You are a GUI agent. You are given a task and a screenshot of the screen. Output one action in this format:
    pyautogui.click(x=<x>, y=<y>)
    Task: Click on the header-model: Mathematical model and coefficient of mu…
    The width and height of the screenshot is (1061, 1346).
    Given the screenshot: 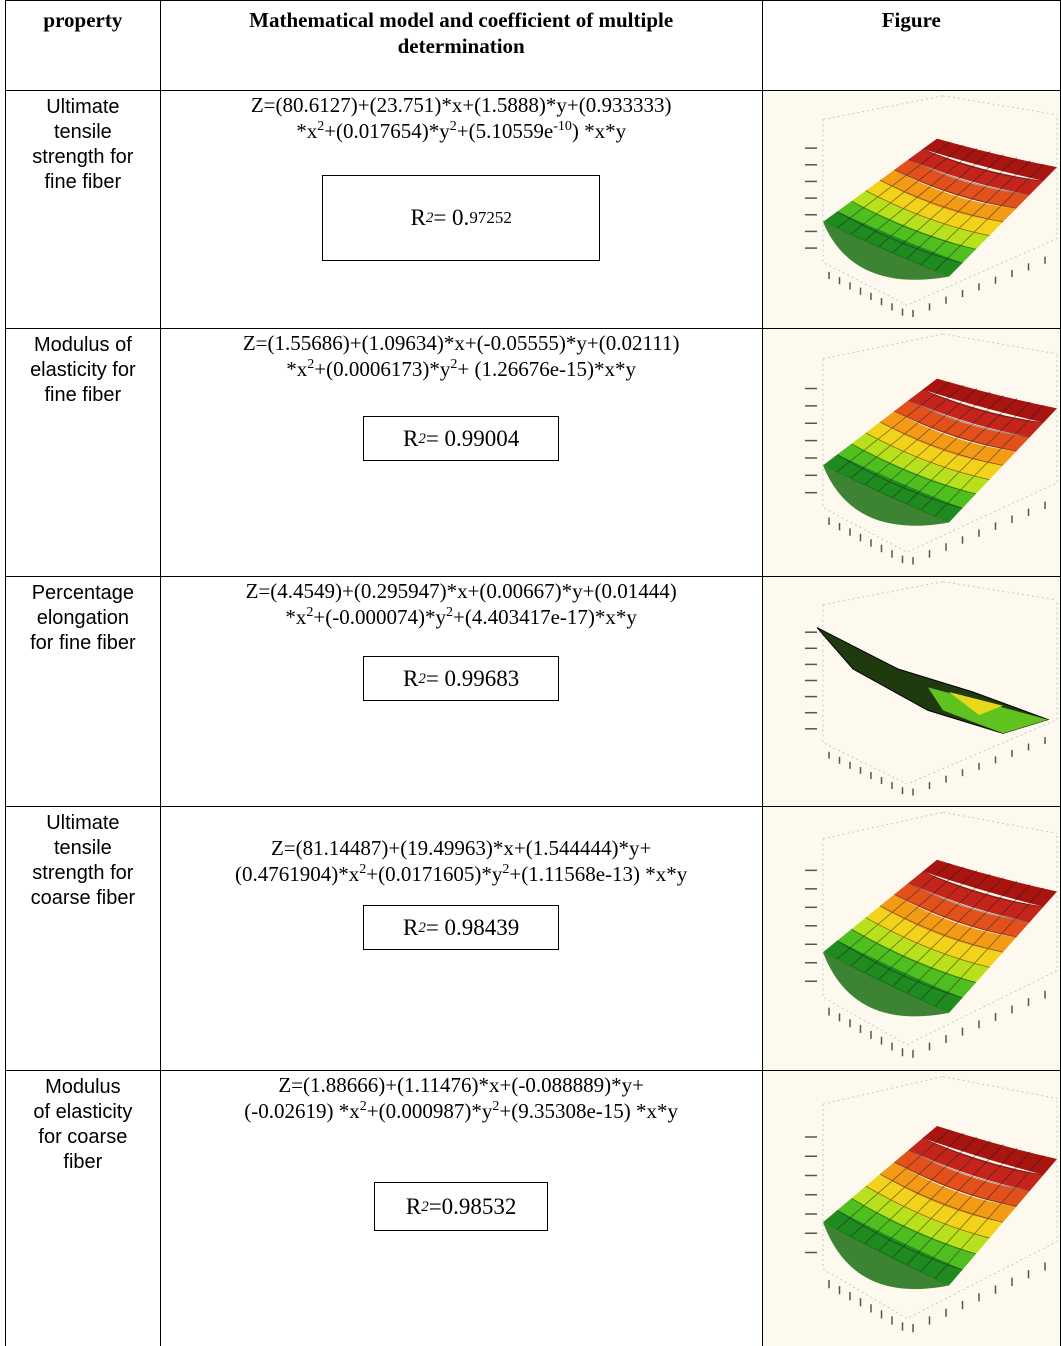 What is the action you would take?
    pyautogui.click(x=461, y=45)
    